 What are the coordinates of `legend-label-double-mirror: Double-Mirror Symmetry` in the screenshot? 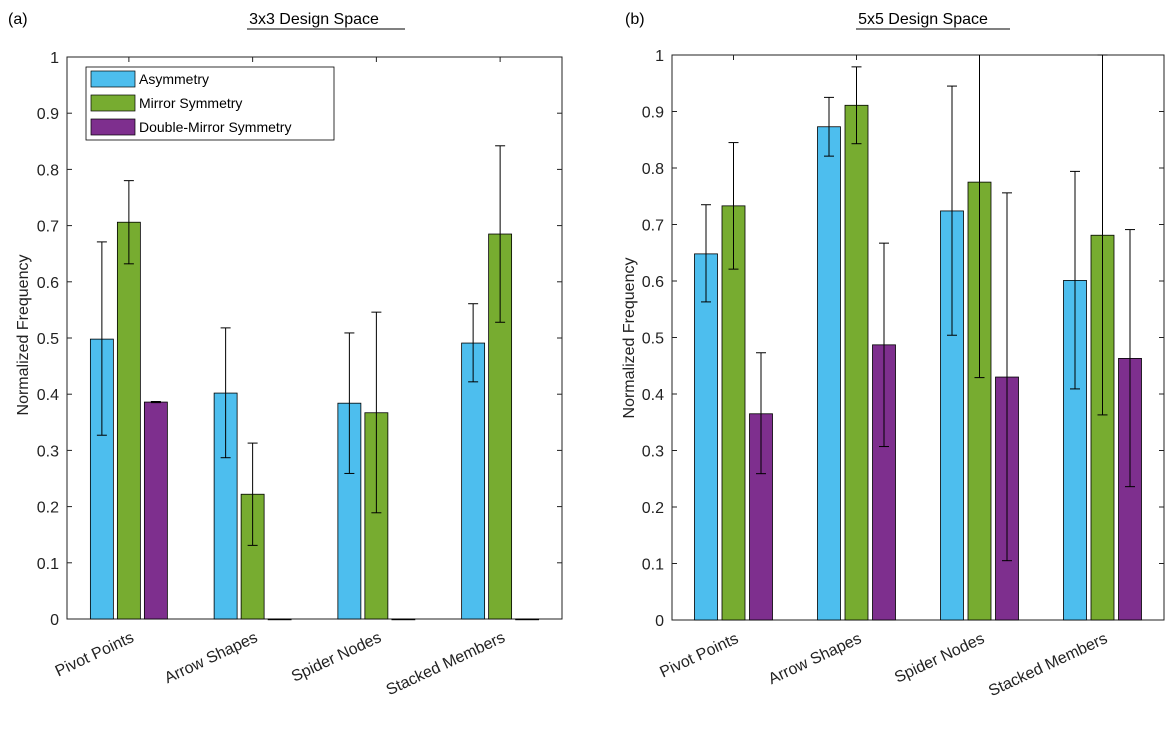 It's located at (215, 127).